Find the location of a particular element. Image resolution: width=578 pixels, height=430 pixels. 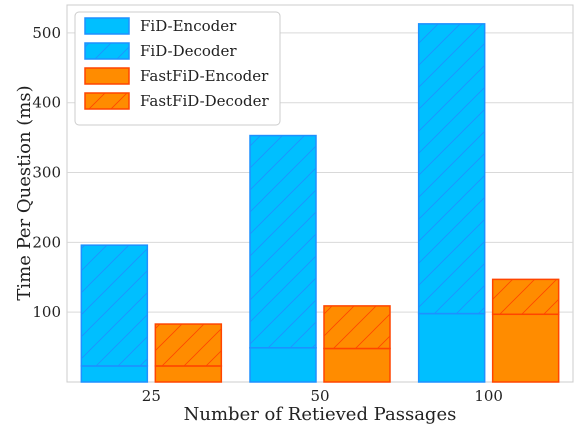

y-tick-label: 500 is located at coordinates (46, 33).